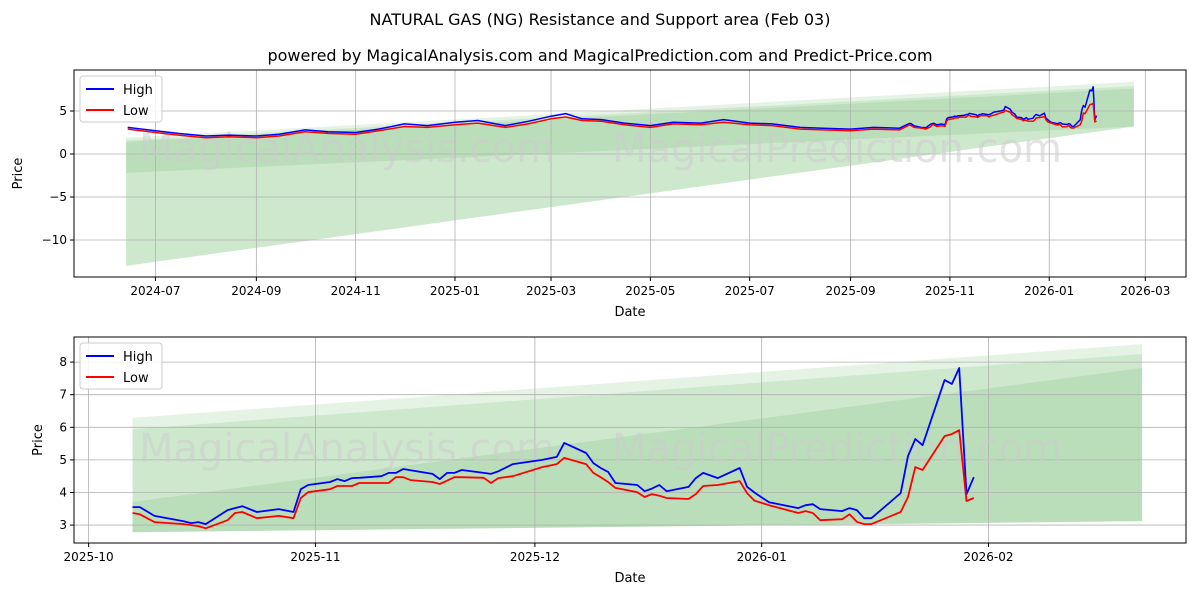 The height and width of the screenshot is (600, 1200). I want to click on x-tick-label: 2026-02, so click(988, 557).